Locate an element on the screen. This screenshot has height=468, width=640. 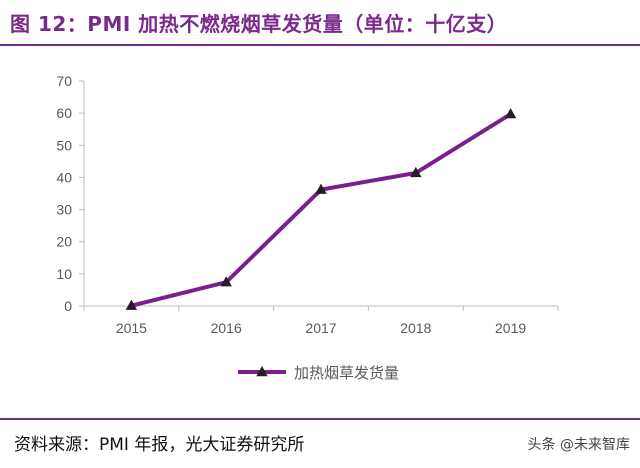
page-title: 图 12：PMI 加热不燃烧烟草发货量（单位：十亿支） is located at coordinates (259, 24).